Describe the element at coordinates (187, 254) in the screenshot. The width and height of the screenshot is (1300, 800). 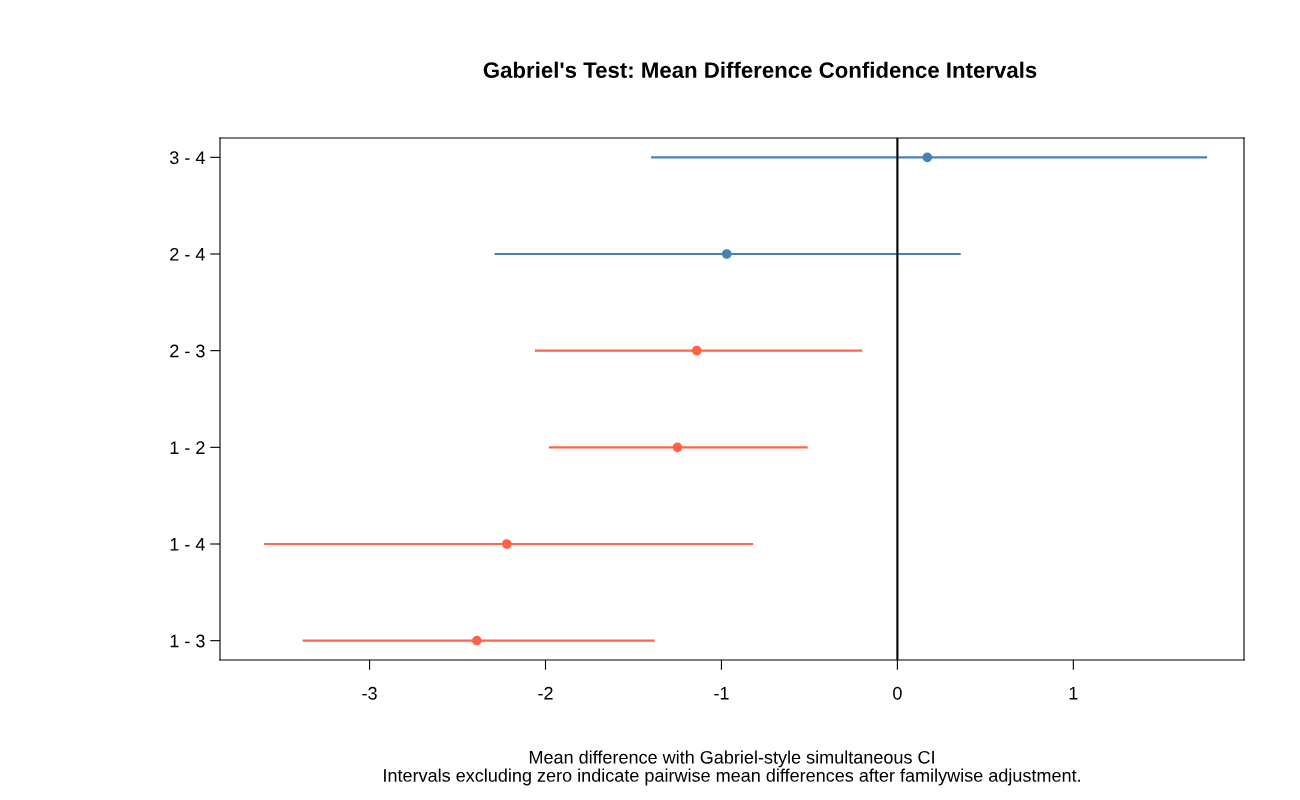
I see `y-tick-label: 2 - 4` at that location.